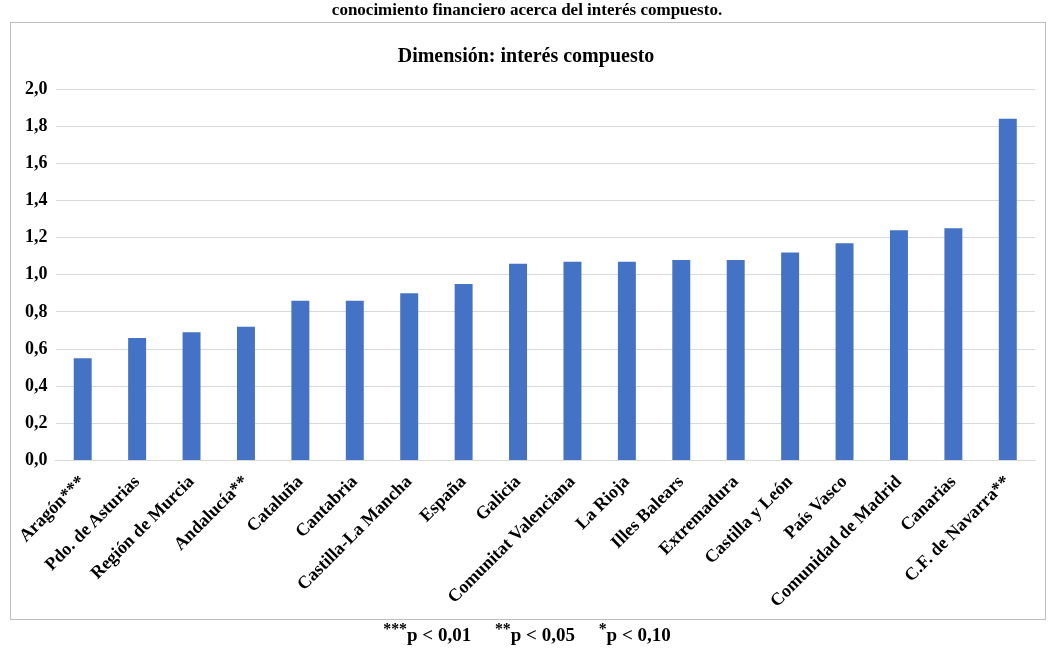 The width and height of the screenshot is (1054, 648). What do you see at coordinates (36, 310) in the screenshot?
I see `y-tick-label: 0,8` at bounding box center [36, 310].